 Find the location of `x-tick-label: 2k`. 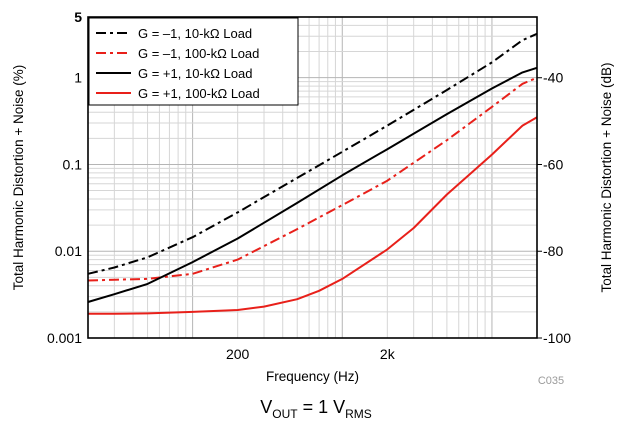

x-tick-label: 2k is located at coordinates (388, 354).